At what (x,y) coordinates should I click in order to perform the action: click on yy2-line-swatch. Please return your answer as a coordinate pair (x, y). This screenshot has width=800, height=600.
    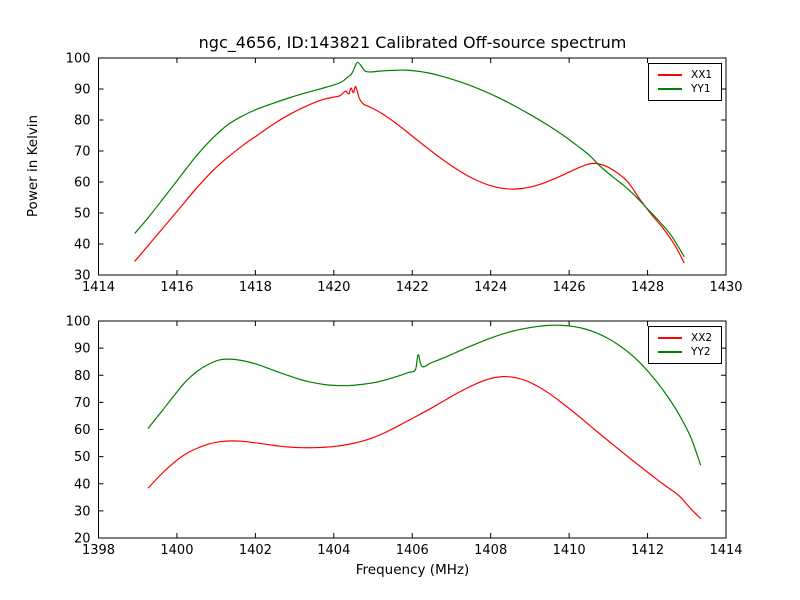
    Looking at the image, I should click on (670, 352).